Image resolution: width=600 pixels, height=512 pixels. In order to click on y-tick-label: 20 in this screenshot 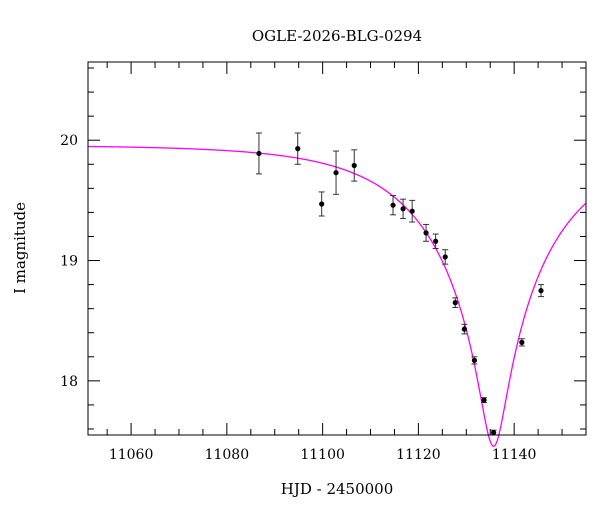, I will do `click(69, 141)`.